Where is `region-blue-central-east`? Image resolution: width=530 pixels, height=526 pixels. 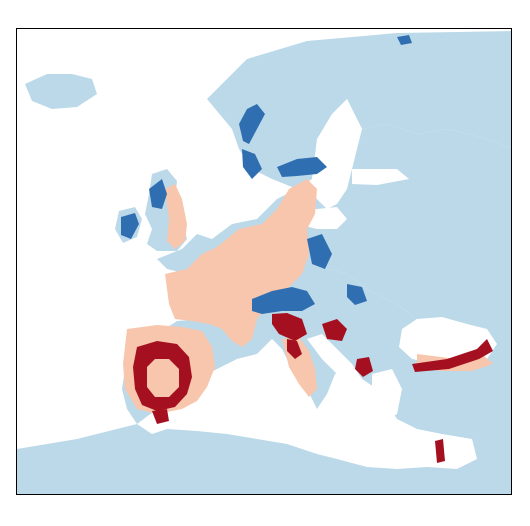 region-blue-central-east is located at coordinates (319, 251).